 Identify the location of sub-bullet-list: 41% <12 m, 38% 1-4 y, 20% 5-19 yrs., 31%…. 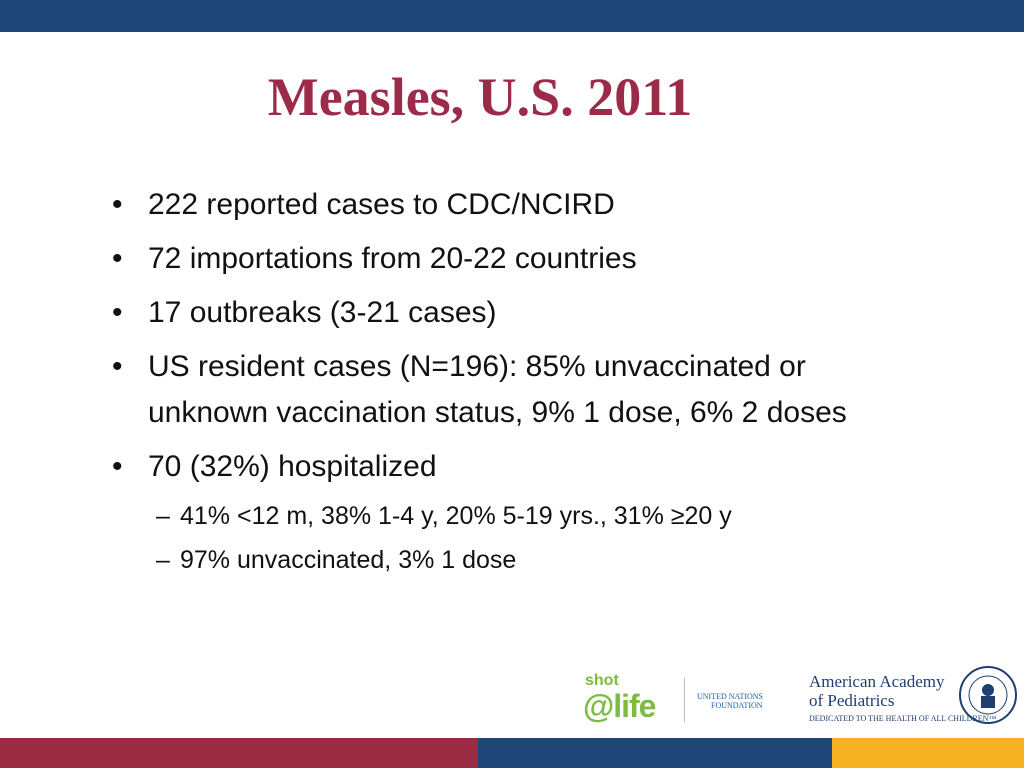
(530, 538).